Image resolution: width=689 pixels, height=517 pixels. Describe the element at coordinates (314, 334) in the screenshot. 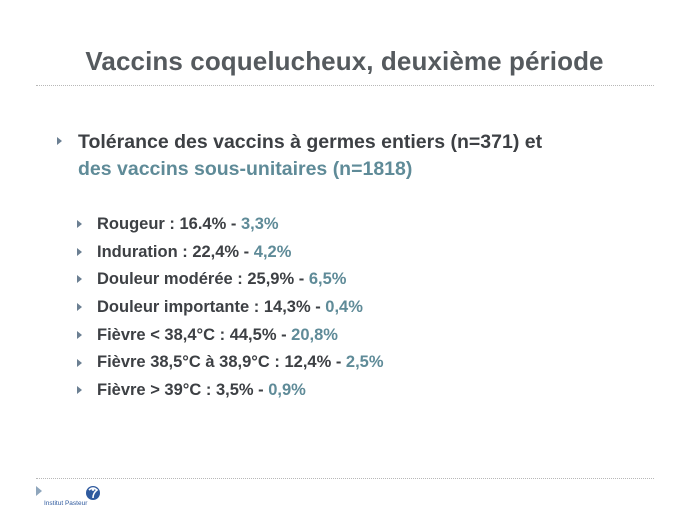

I see `item-value: 20,8%` at that location.